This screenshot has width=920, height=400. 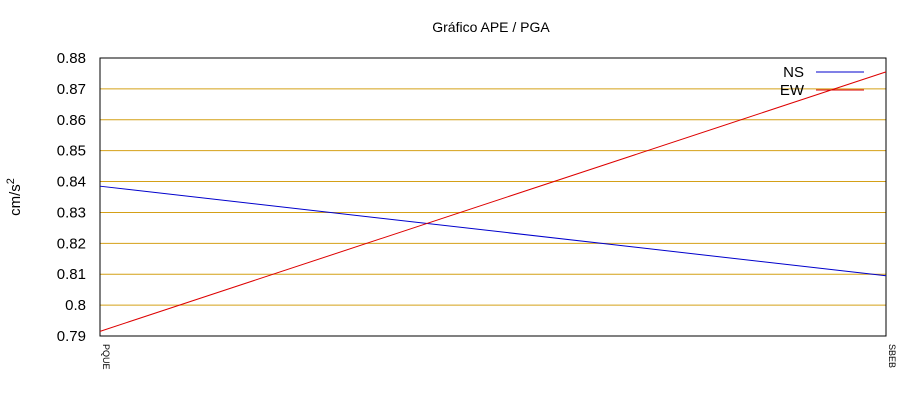 I want to click on chart-title: Gráfico APE / PGA, so click(x=491, y=27).